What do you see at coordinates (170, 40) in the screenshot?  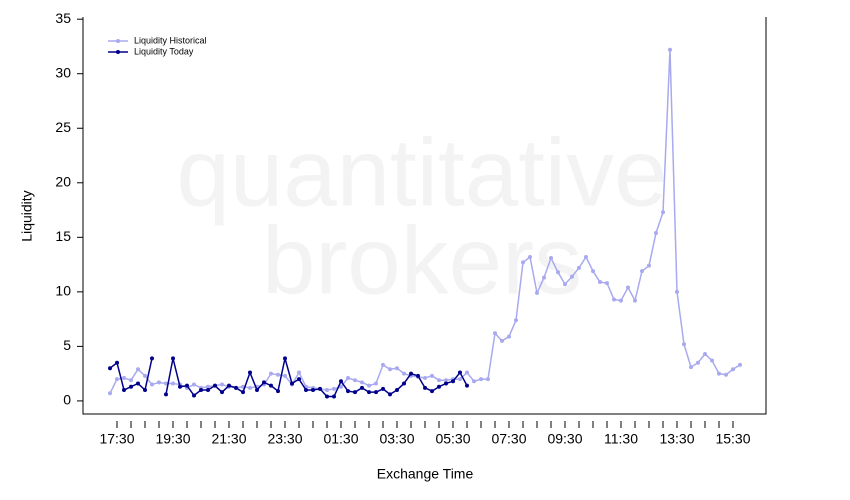 I see `legend-label: Liquidity Historical` at bounding box center [170, 40].